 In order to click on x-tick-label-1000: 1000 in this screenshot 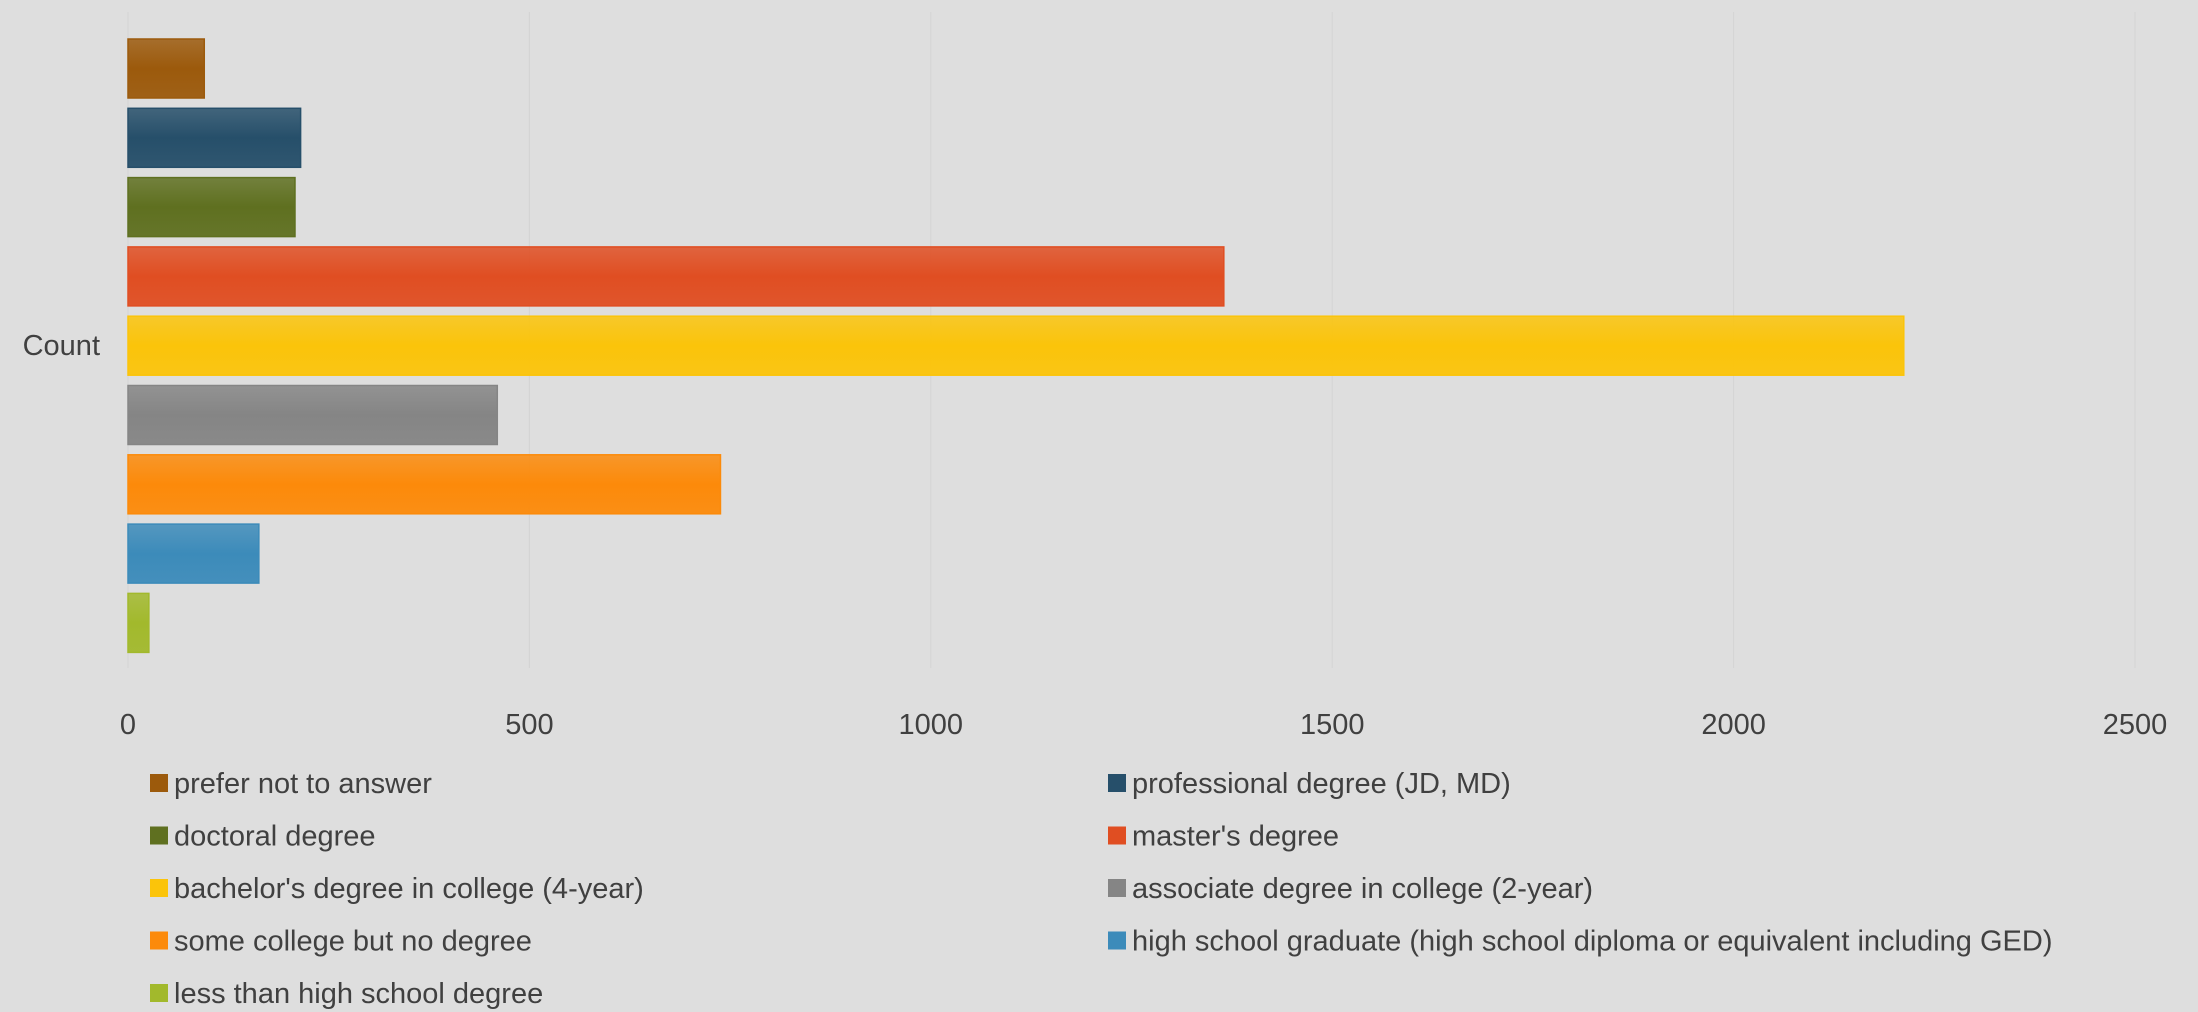, I will do `click(931, 725)`.